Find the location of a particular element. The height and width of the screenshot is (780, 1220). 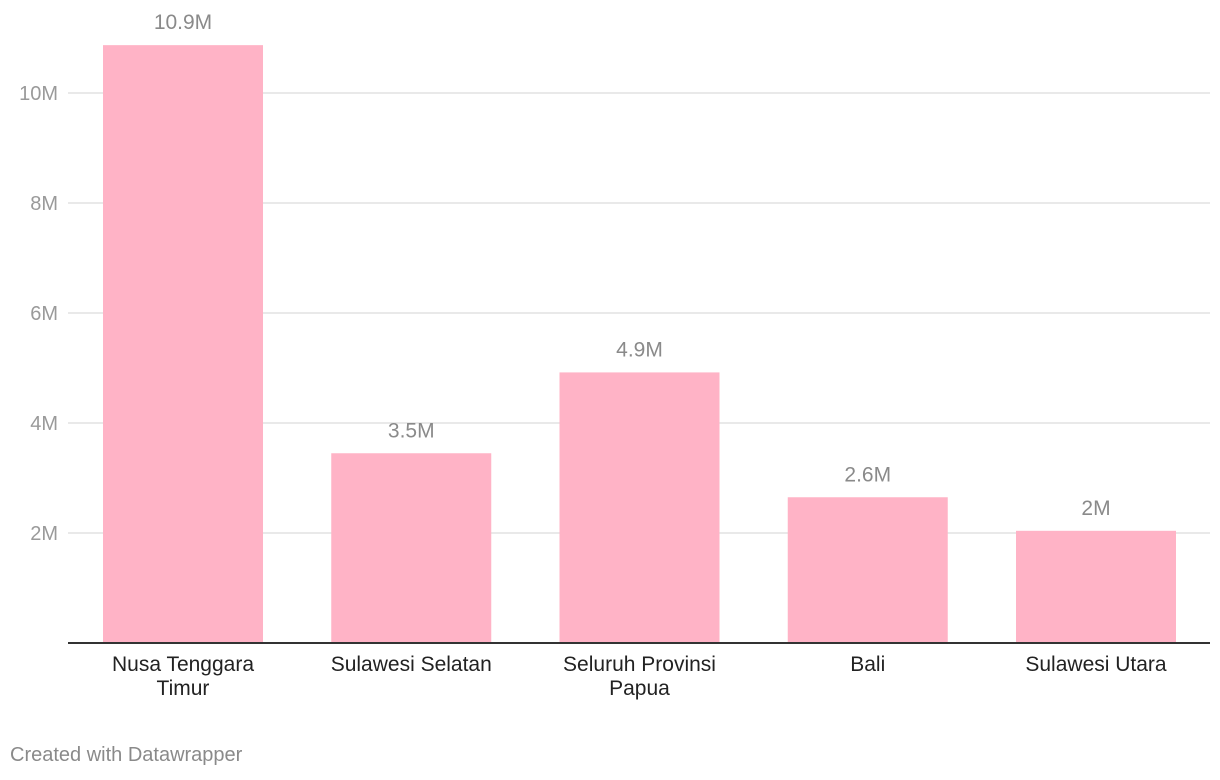

bar-value-label: 2M is located at coordinates (1095, 508).